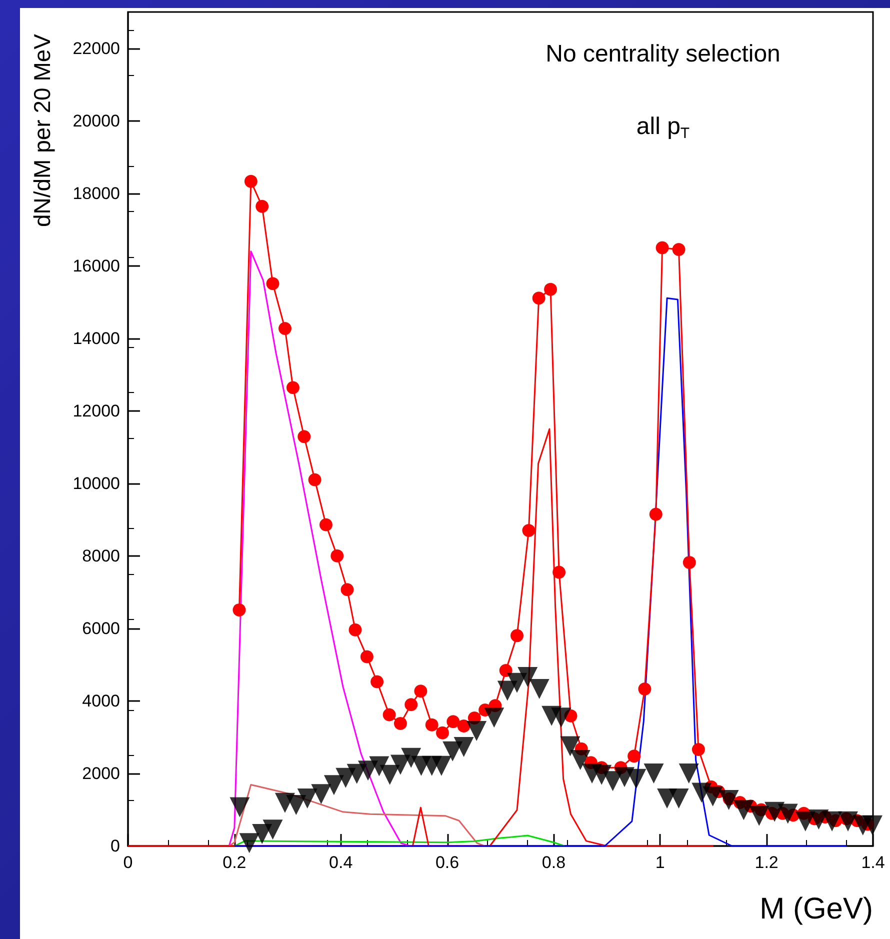 This screenshot has height=939, width=890. What do you see at coordinates (341, 862) in the screenshot?
I see `x-tick-label: 0.4` at bounding box center [341, 862].